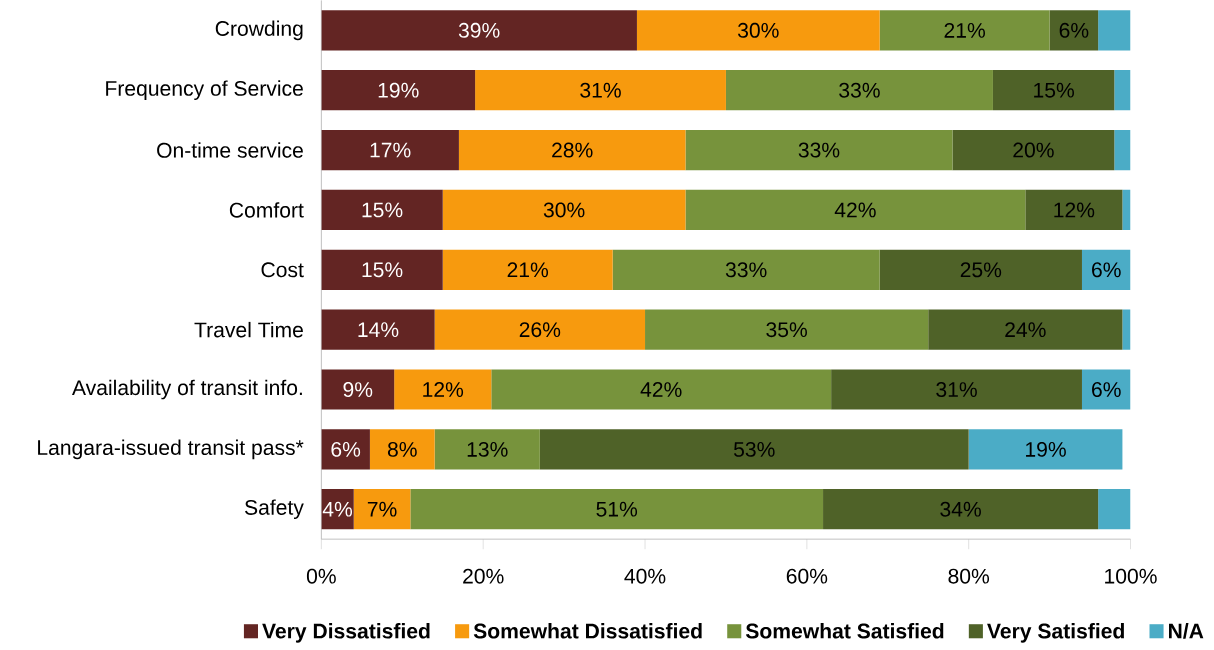 Image resolution: width=1214 pixels, height=650 pixels. I want to click on data-label: 26%, so click(540, 330).